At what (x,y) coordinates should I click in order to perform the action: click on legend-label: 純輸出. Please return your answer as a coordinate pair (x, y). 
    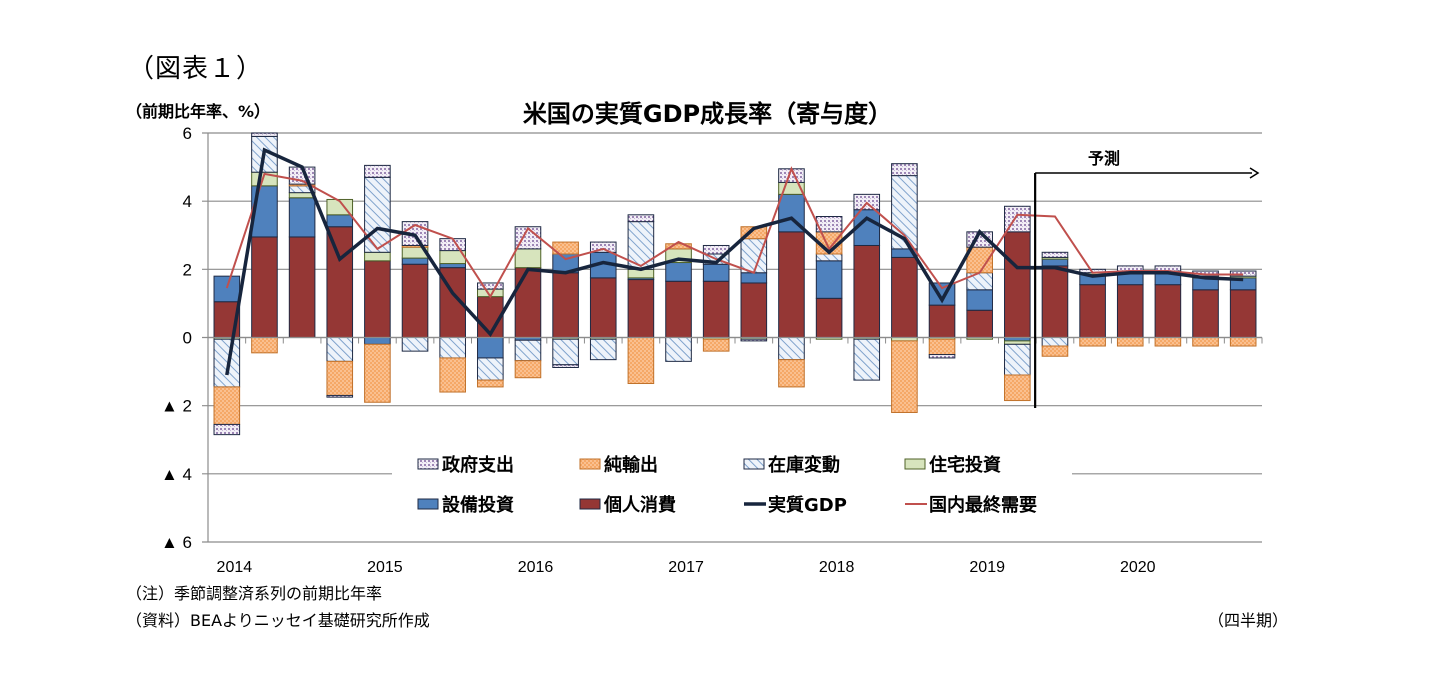
    Looking at the image, I should click on (631, 465).